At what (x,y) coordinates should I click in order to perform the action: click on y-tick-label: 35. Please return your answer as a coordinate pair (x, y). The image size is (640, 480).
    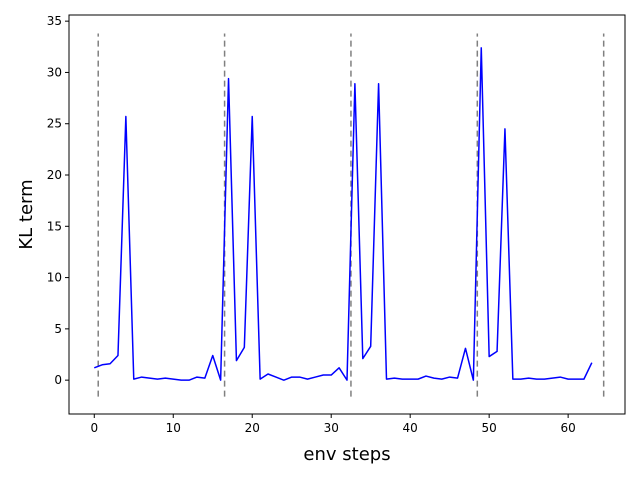
    Looking at the image, I should click on (54, 21).